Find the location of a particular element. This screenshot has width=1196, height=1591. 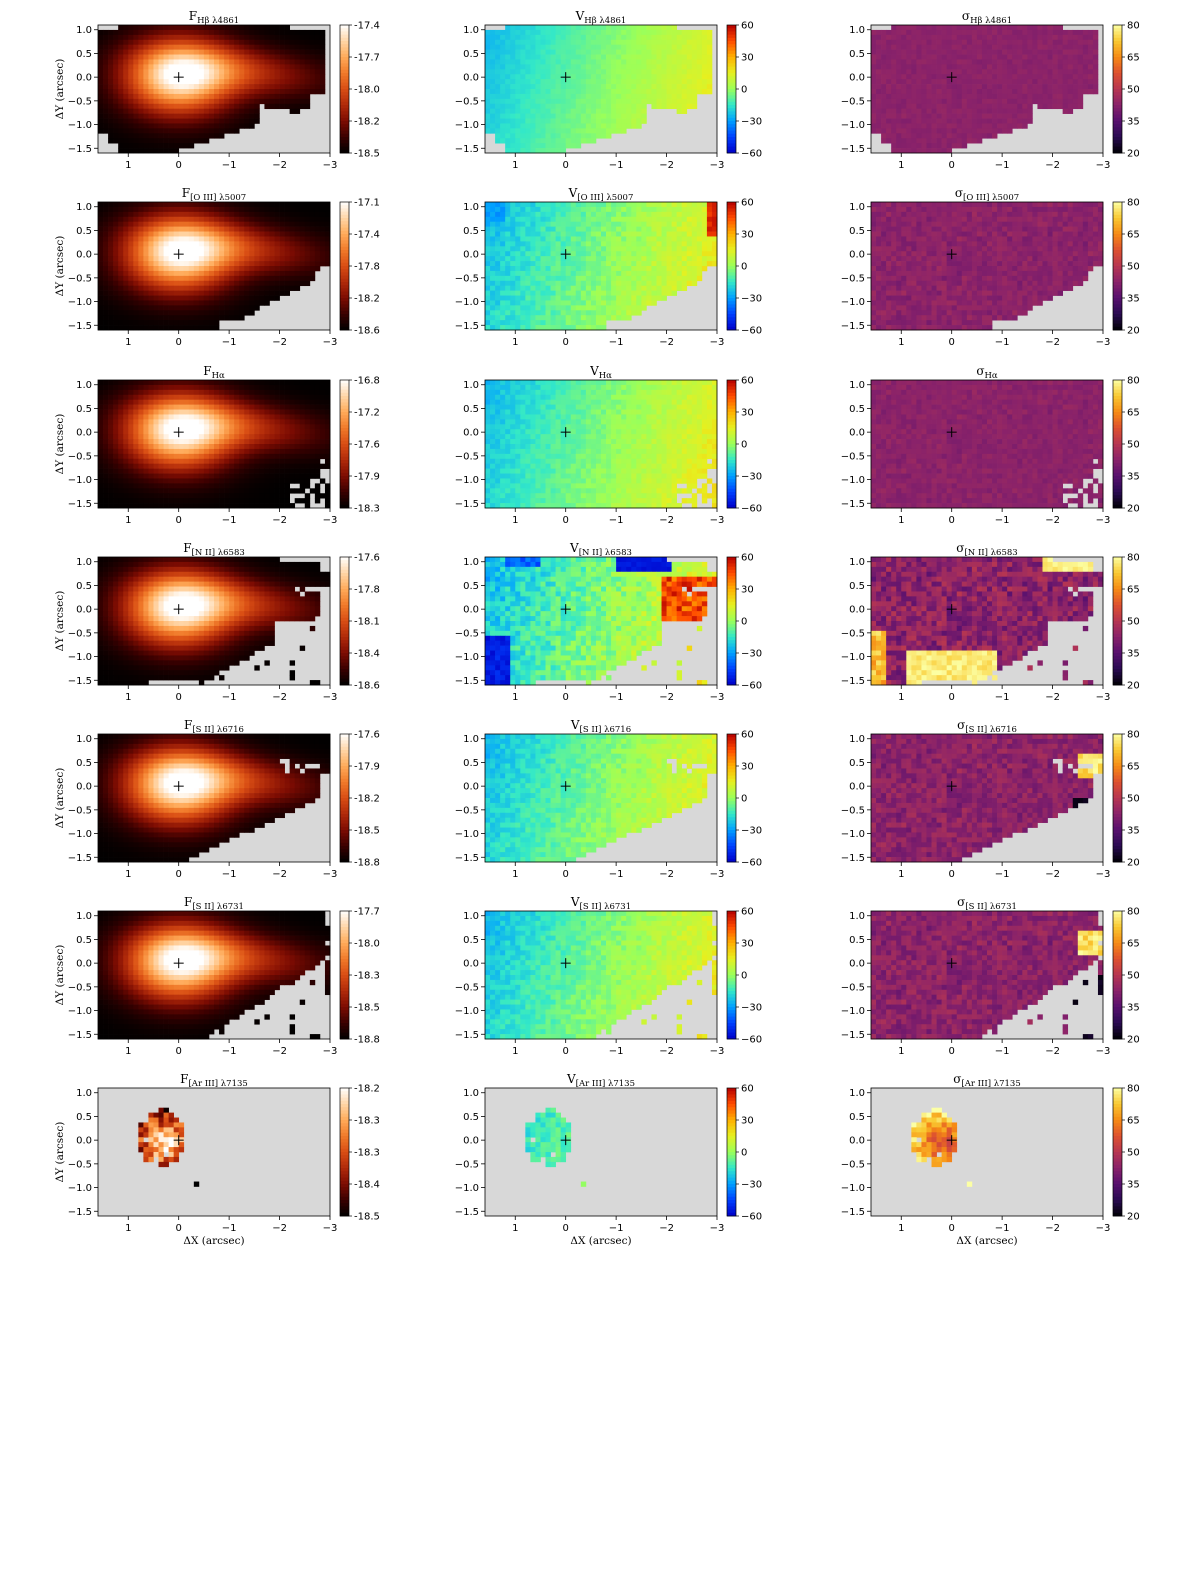

x-tick-label: 1 is located at coordinates (128, 165).